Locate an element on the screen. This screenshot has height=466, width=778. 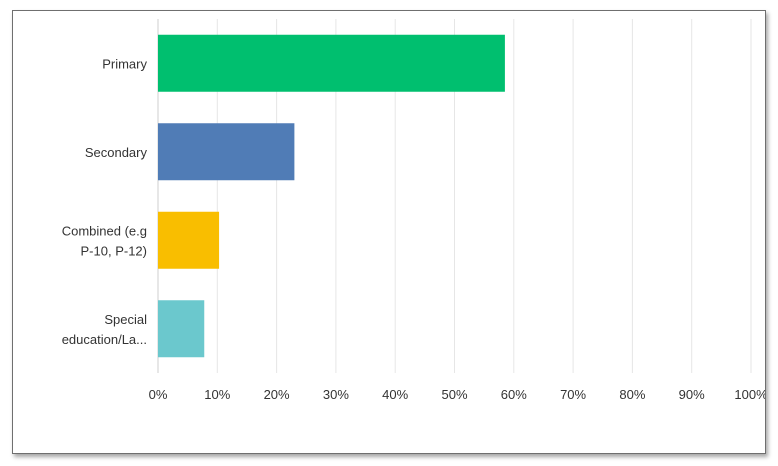
x-tick-label: 10% is located at coordinates (217, 394).